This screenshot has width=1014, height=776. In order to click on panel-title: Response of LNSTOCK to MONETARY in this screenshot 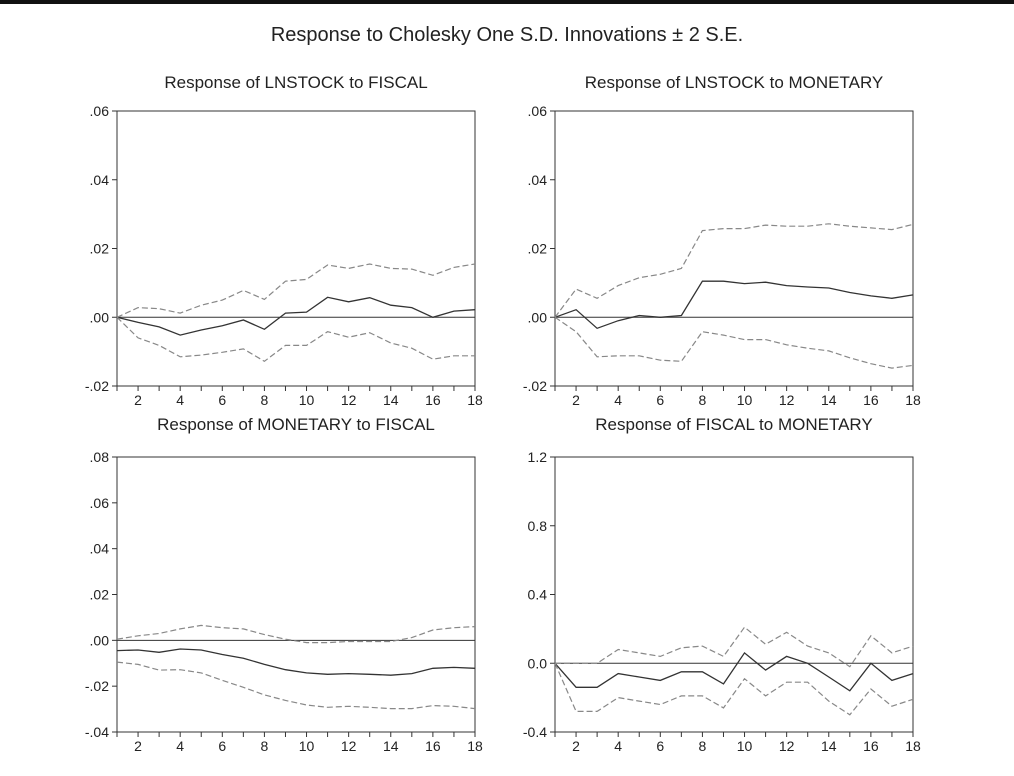, I will do `click(734, 82)`.